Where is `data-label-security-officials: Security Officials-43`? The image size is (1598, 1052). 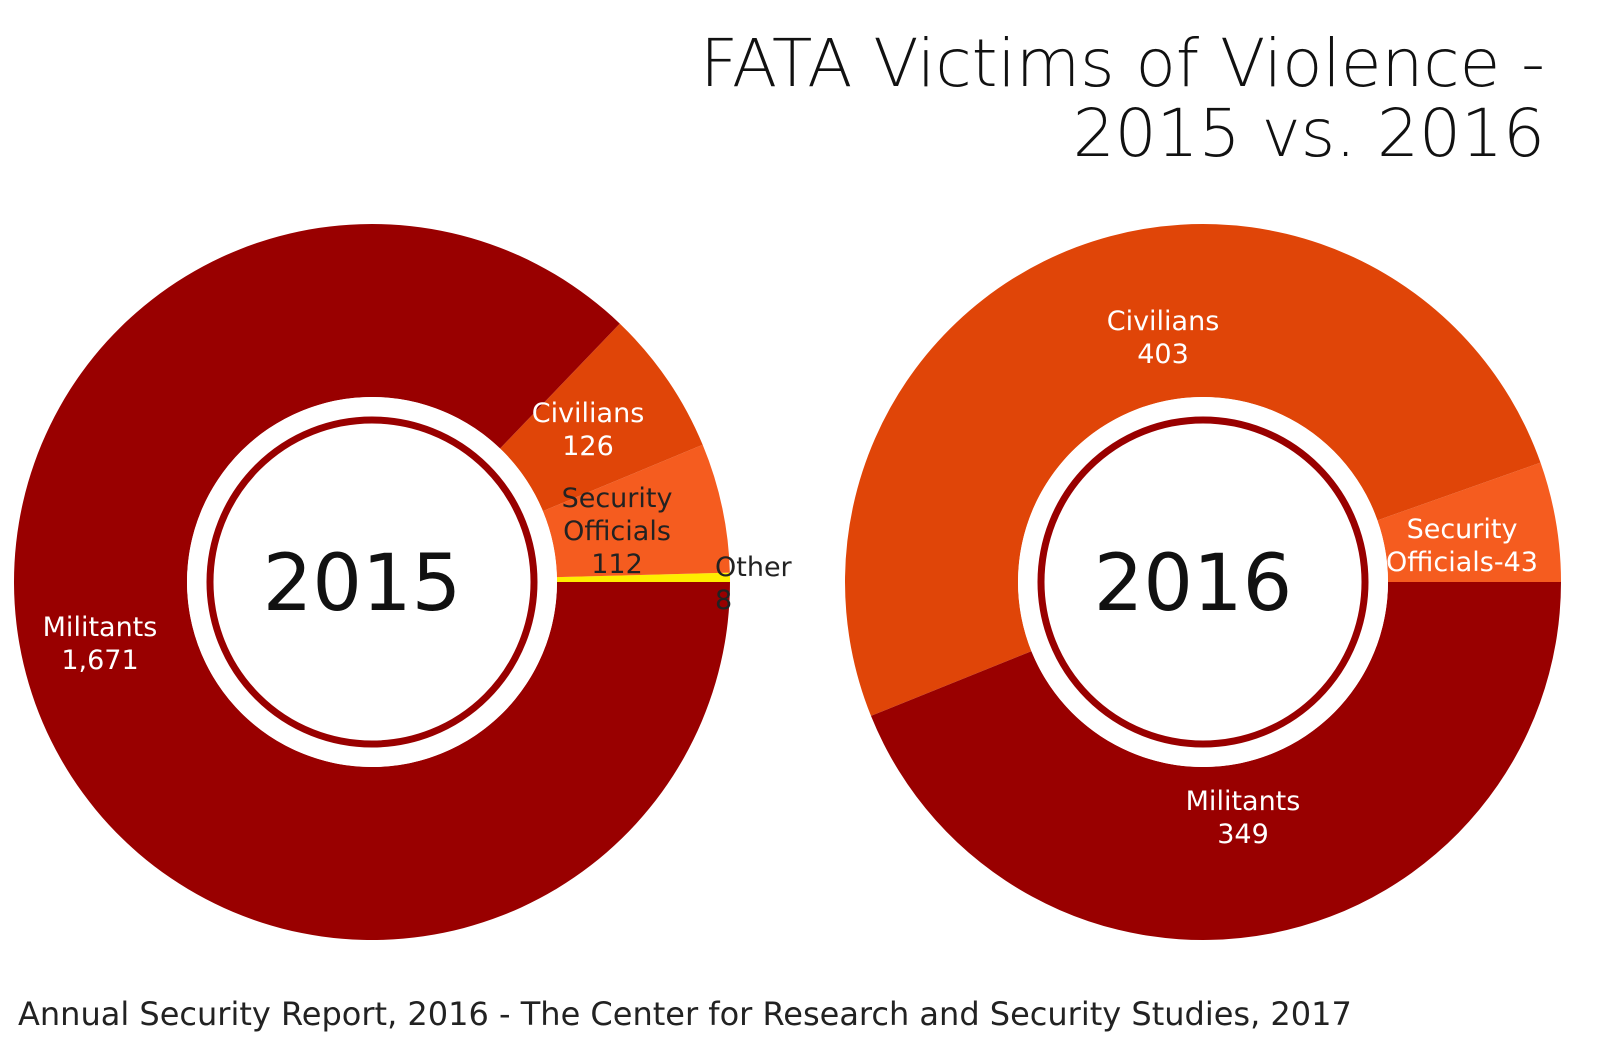 data-label-security-officials: Security Officials-43 is located at coordinates (1462, 546).